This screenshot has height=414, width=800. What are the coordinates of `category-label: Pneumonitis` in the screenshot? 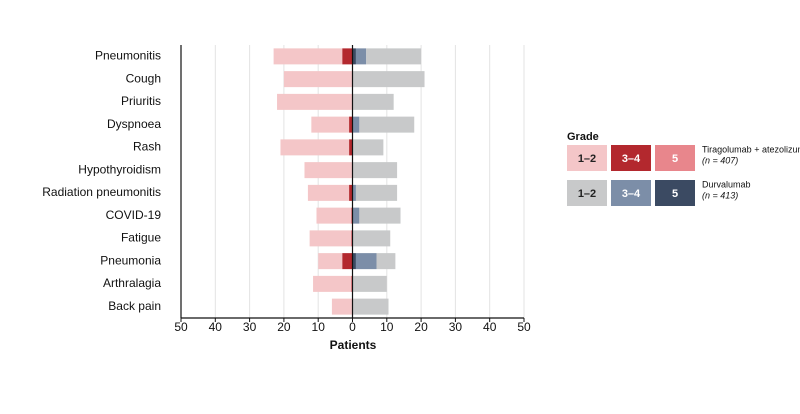 It's located at (128, 56).